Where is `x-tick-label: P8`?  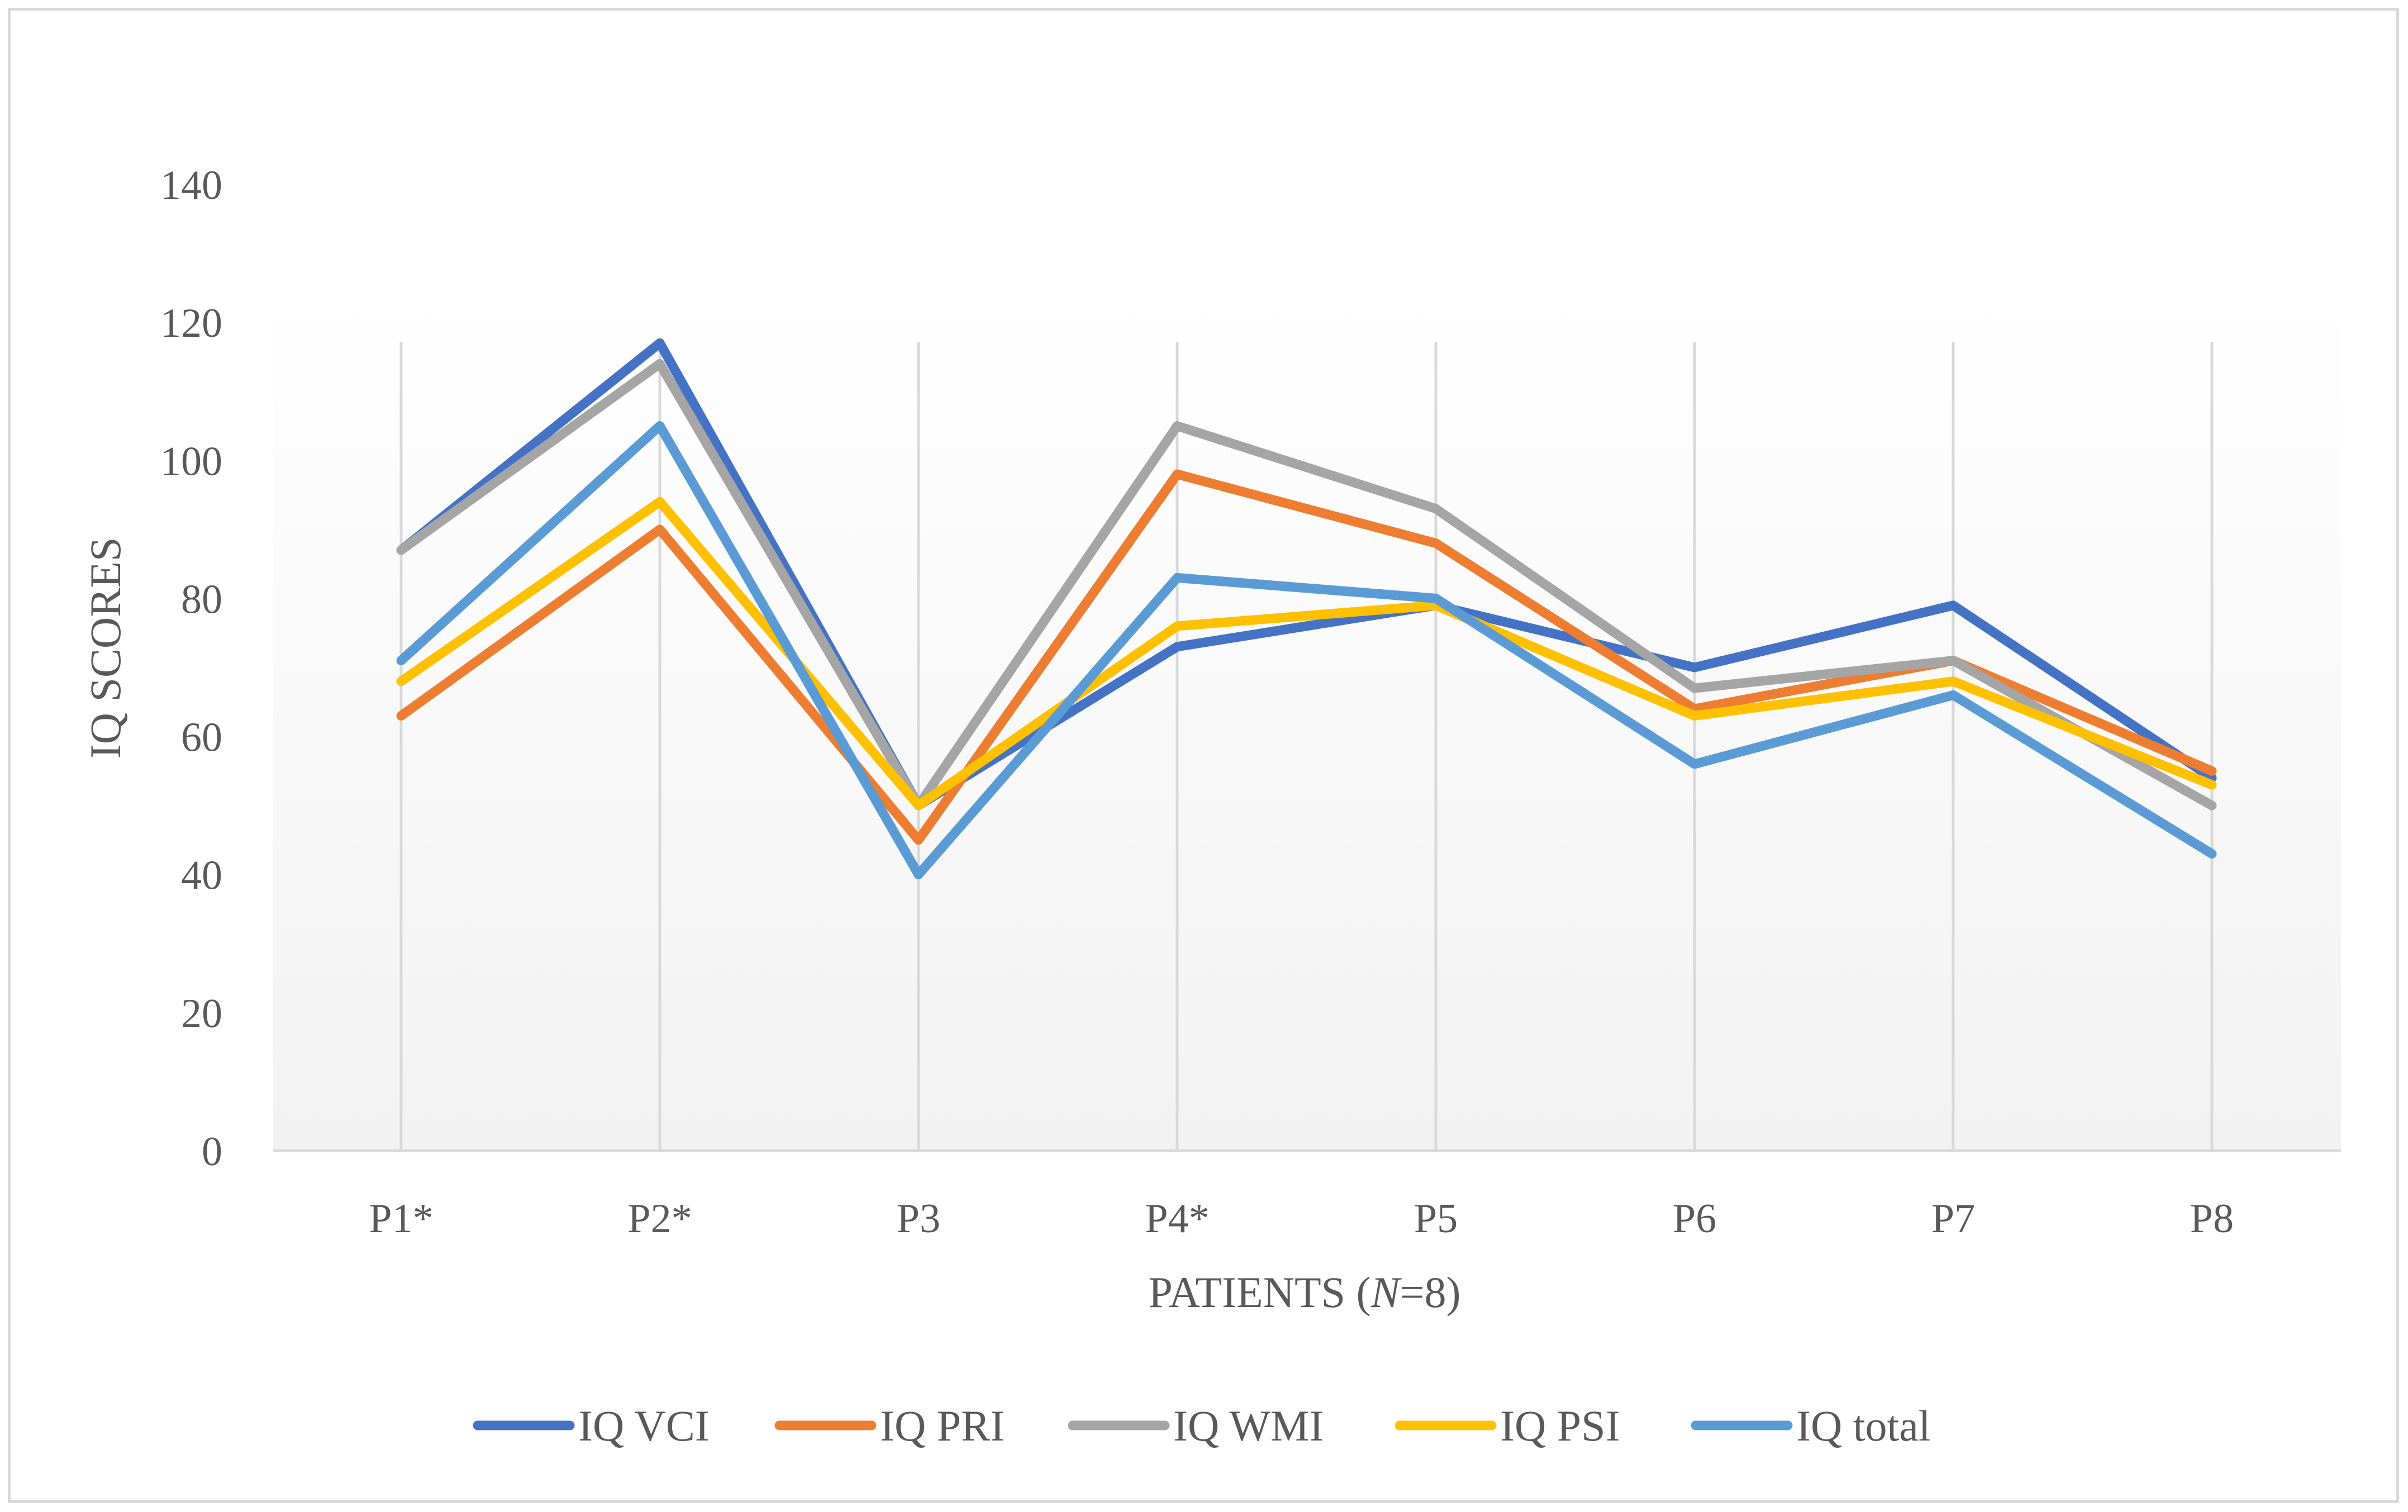 x-tick-label: P8 is located at coordinates (2212, 1219).